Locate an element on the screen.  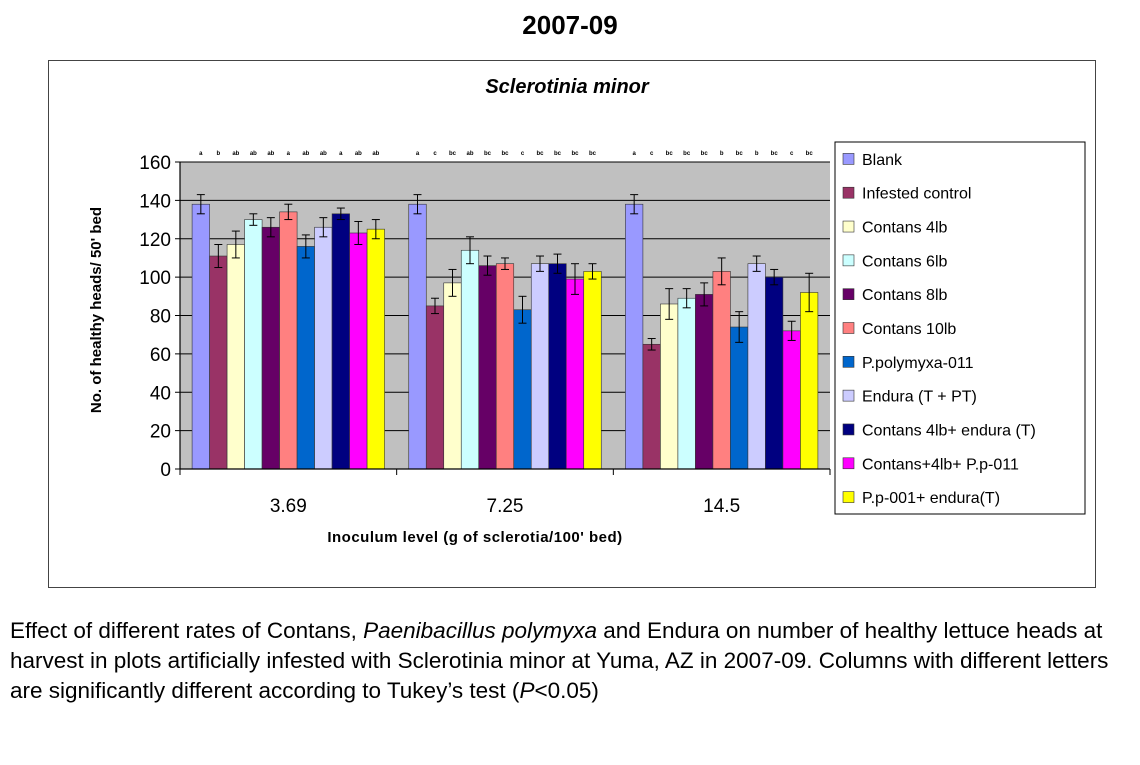
legend-box is located at coordinates (960, 328).